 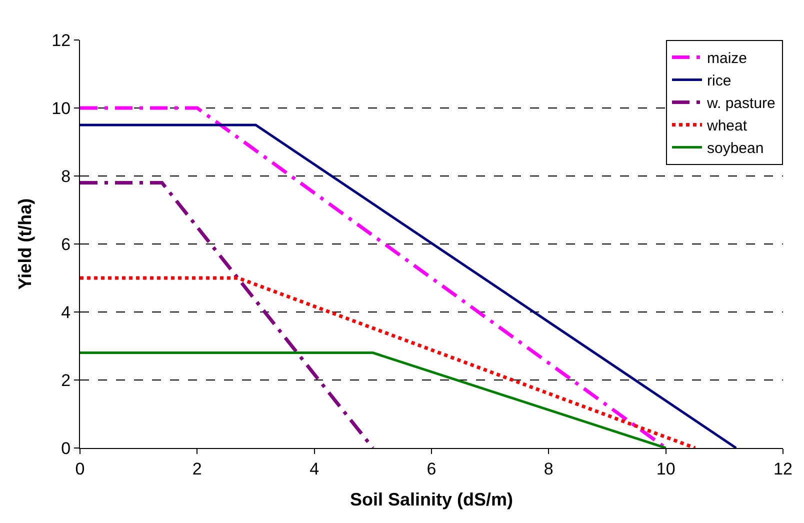 I want to click on y-tick-label: 4, so click(x=66, y=312).